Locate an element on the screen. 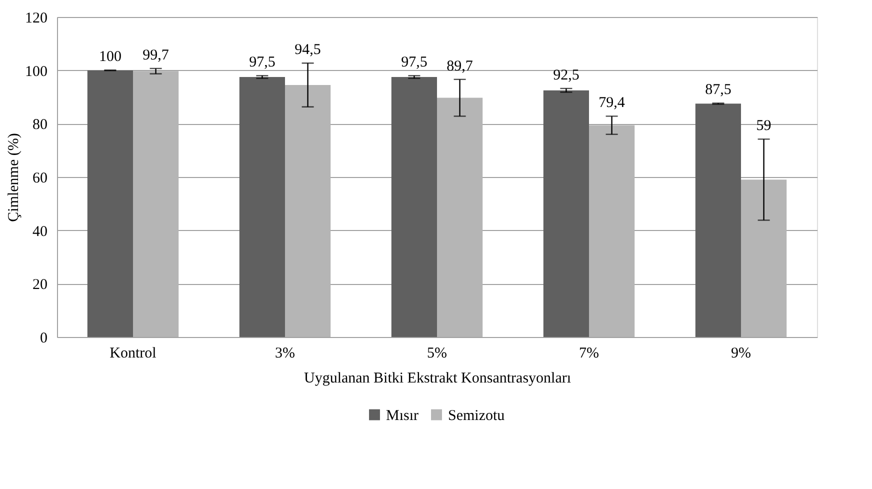 The image size is (872, 489). x-tick-label: 7% is located at coordinates (589, 354).